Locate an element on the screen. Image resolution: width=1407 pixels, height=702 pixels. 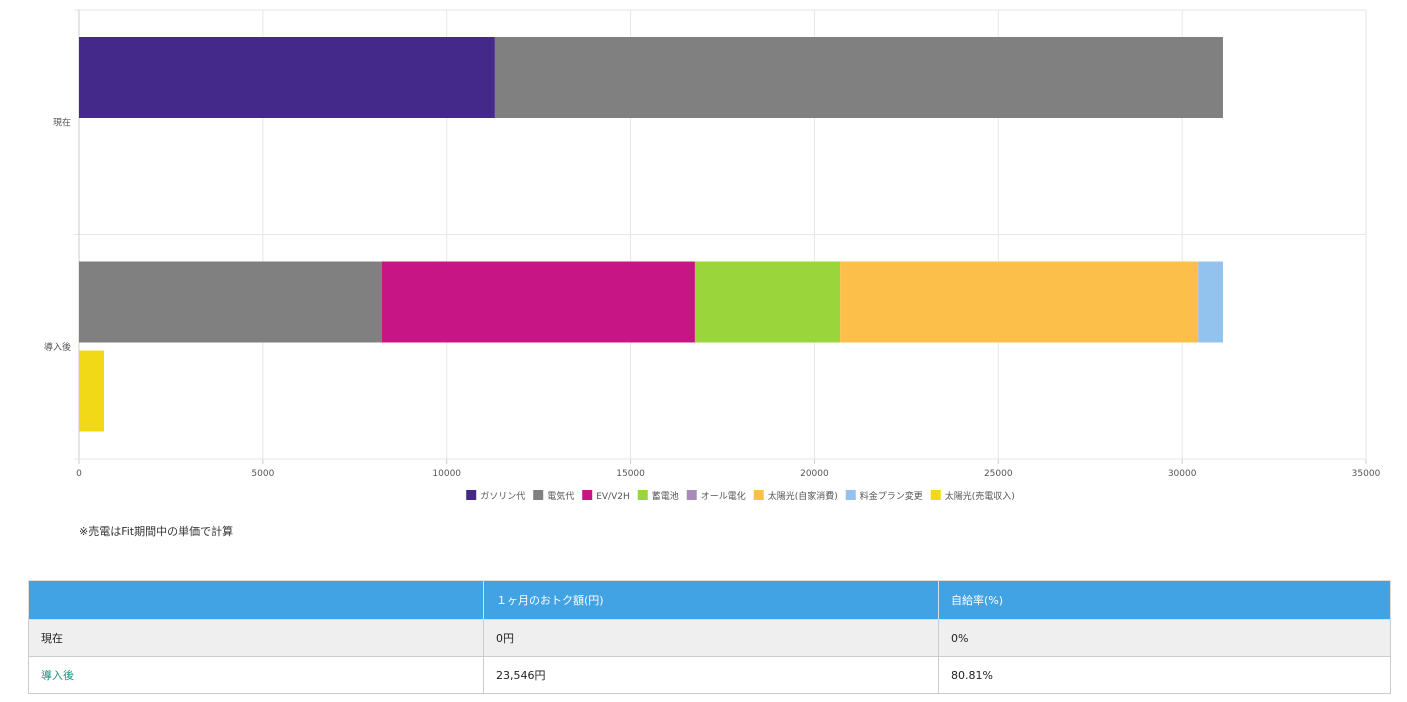
x-tick-label: 0 is located at coordinates (79, 474).